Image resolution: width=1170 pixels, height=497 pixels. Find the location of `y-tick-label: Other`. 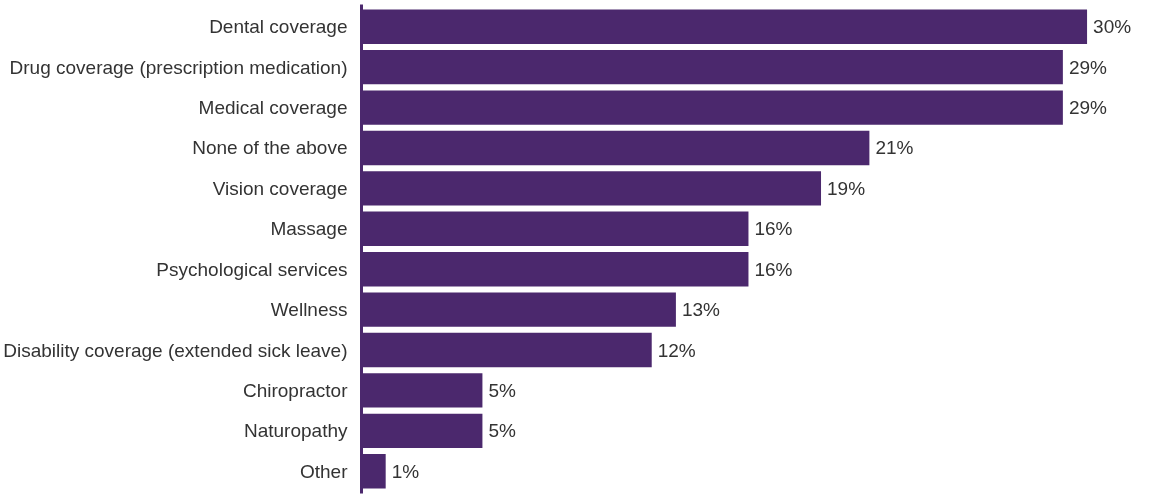

y-tick-label: Other is located at coordinates (324, 471).